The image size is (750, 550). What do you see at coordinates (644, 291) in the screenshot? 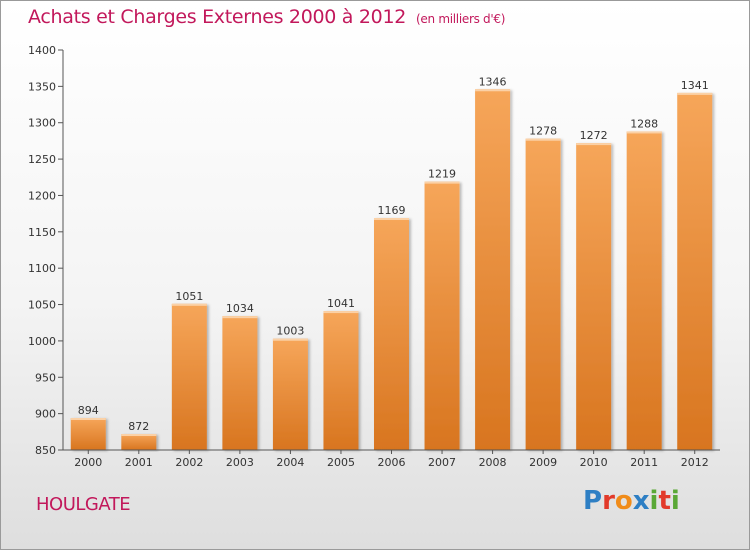
I see `bar-2011` at bounding box center [644, 291].